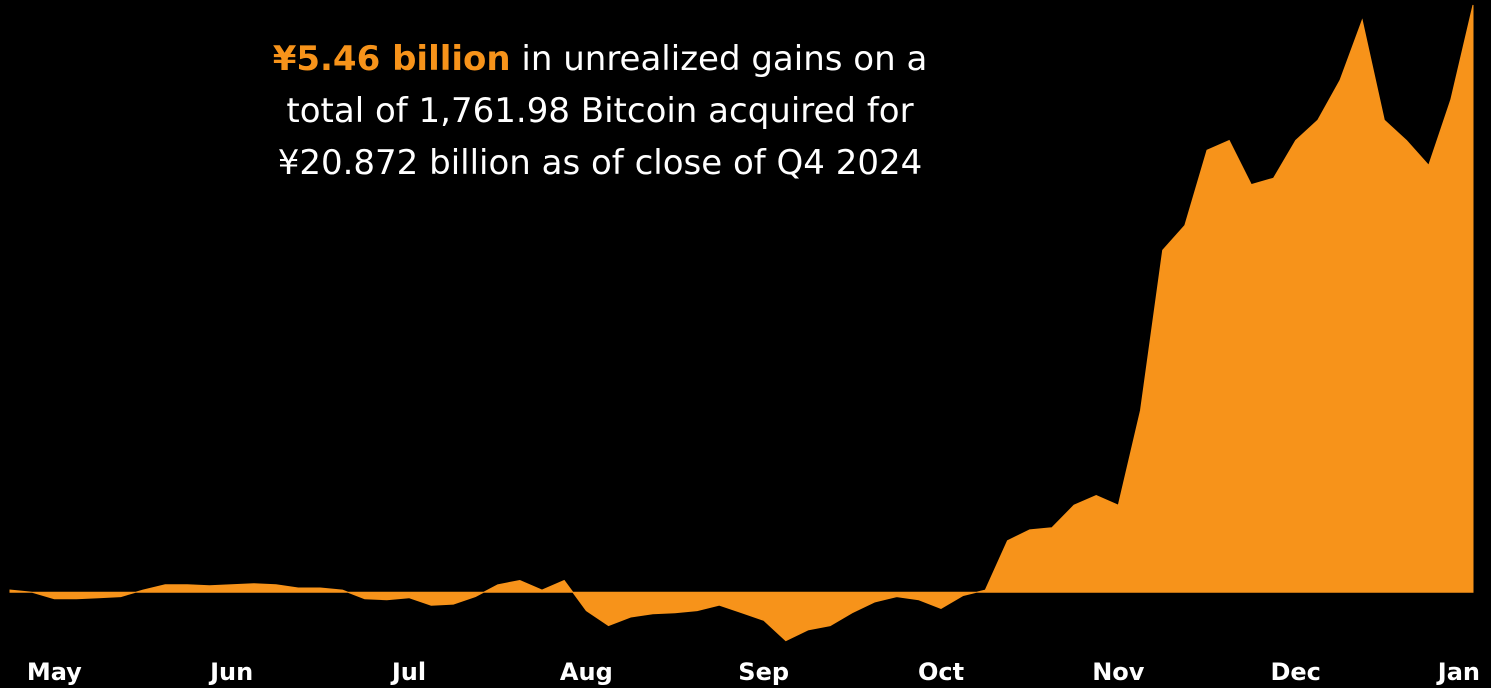  Describe the element at coordinates (392, 59) in the screenshot. I see `title-highlight: ¥5.46 billion` at that location.